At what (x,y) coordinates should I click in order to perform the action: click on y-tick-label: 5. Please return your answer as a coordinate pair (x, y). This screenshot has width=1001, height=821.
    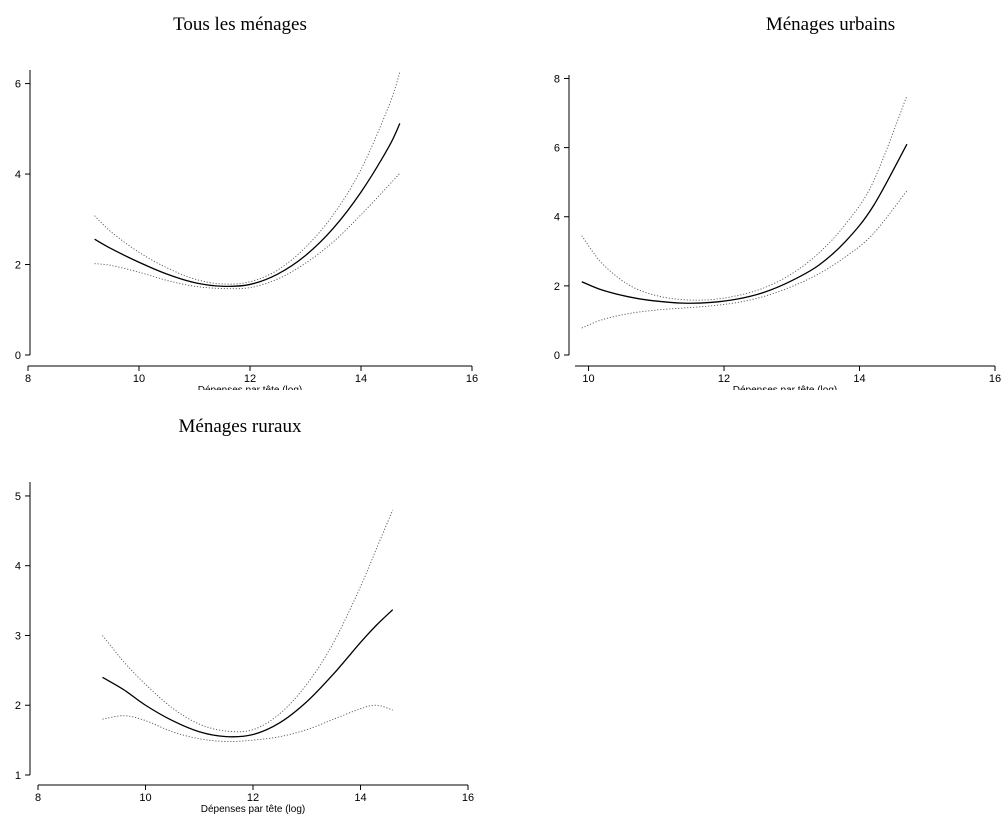
    Looking at the image, I should click on (18, 497).